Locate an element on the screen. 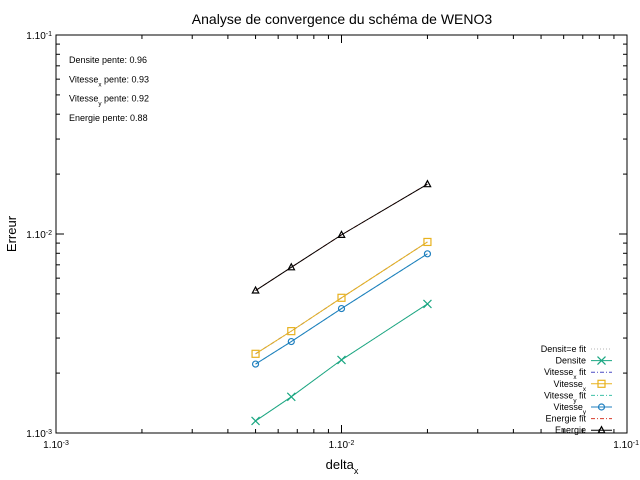 The width and height of the screenshot is (640, 480). legend-label: Densite is located at coordinates (570, 361).